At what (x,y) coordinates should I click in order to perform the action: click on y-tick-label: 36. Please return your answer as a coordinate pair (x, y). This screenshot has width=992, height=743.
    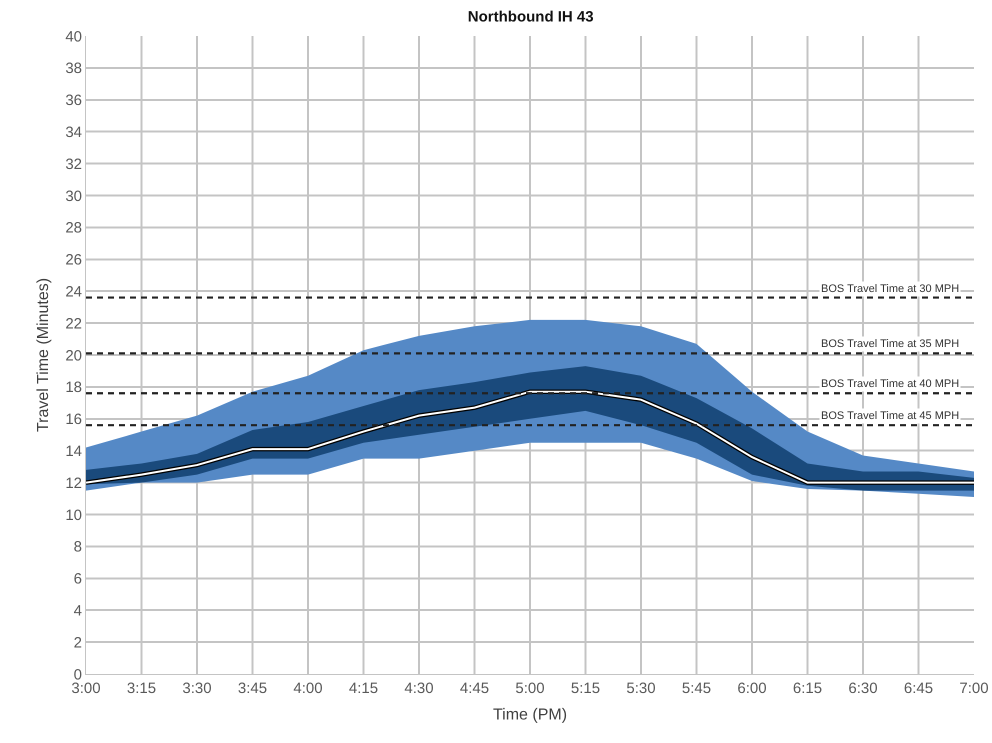
    Looking at the image, I should click on (73, 101).